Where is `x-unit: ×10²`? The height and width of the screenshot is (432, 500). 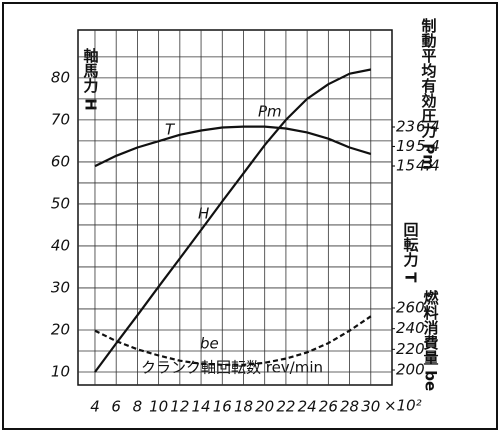 x-unit: ×10² is located at coordinates (403, 406).